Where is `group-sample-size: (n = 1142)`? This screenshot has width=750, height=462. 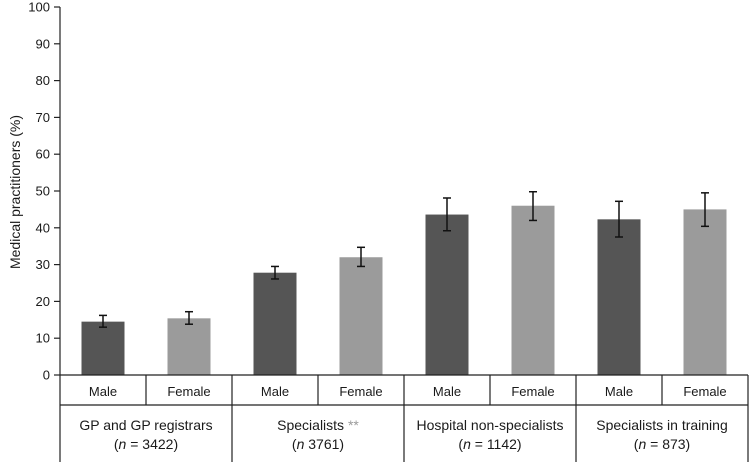
group-sample-size: (n = 1142) is located at coordinates (489, 444).